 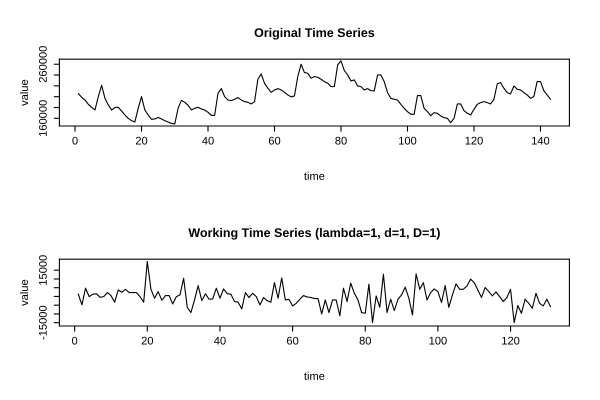 What do you see at coordinates (42, 64) in the screenshot?
I see `y-tick-label: 260000` at bounding box center [42, 64].